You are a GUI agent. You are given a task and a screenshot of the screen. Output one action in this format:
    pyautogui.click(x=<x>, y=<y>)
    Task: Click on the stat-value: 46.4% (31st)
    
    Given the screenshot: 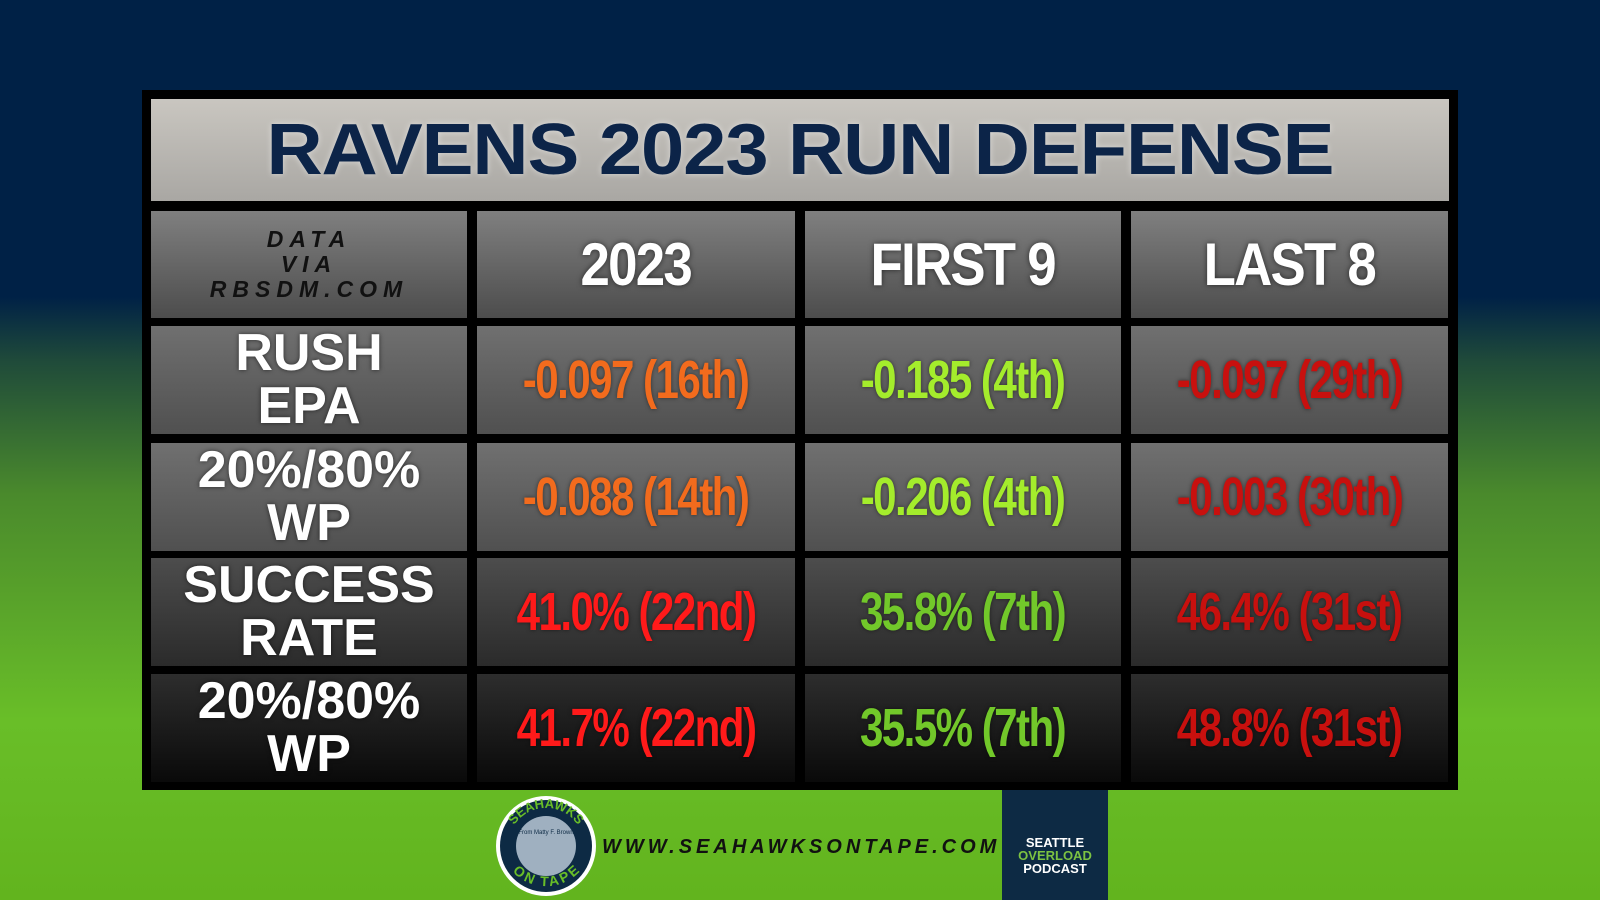 What is the action you would take?
    pyautogui.click(x=1290, y=612)
    